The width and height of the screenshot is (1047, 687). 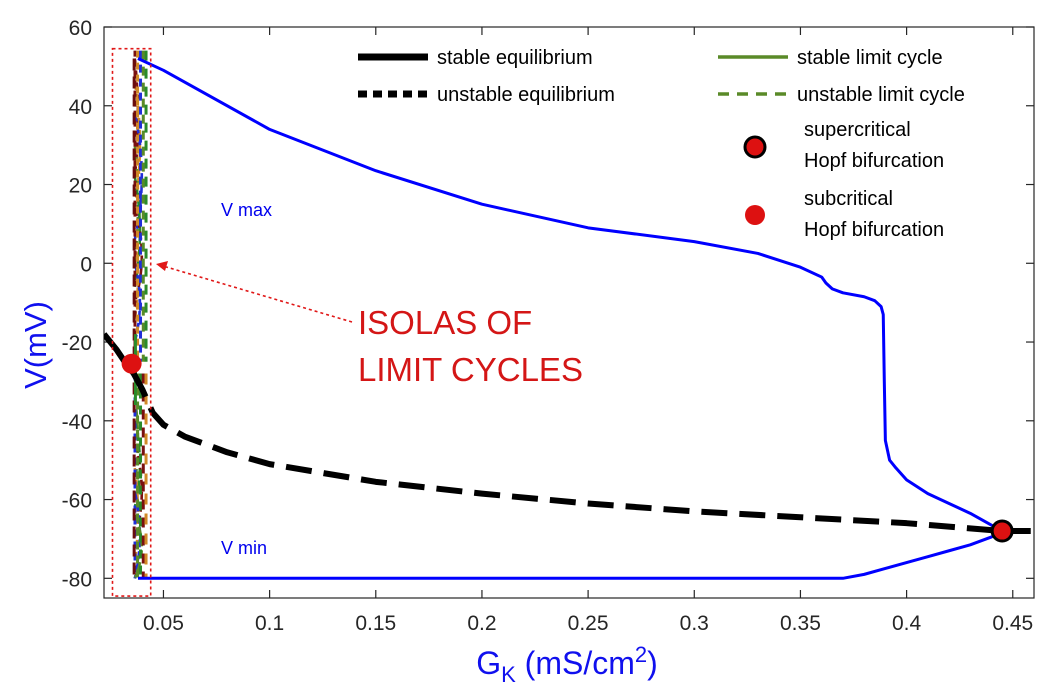 What do you see at coordinates (140, 314) in the screenshot?
I see `isola-curves` at bounding box center [140, 314].